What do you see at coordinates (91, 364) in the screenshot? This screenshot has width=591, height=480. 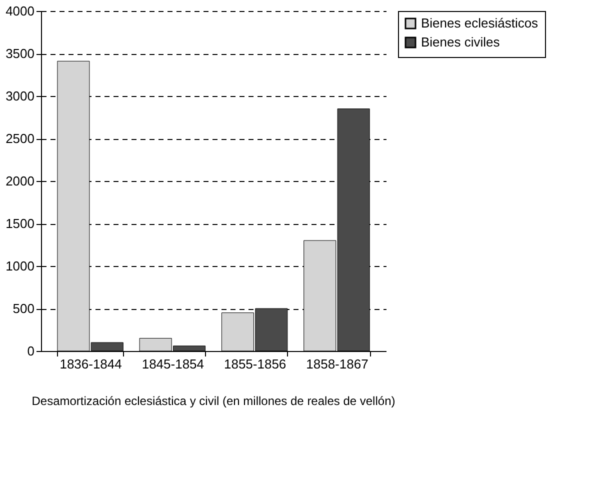 I see `x-tick-label: 1836-1844` at bounding box center [91, 364].